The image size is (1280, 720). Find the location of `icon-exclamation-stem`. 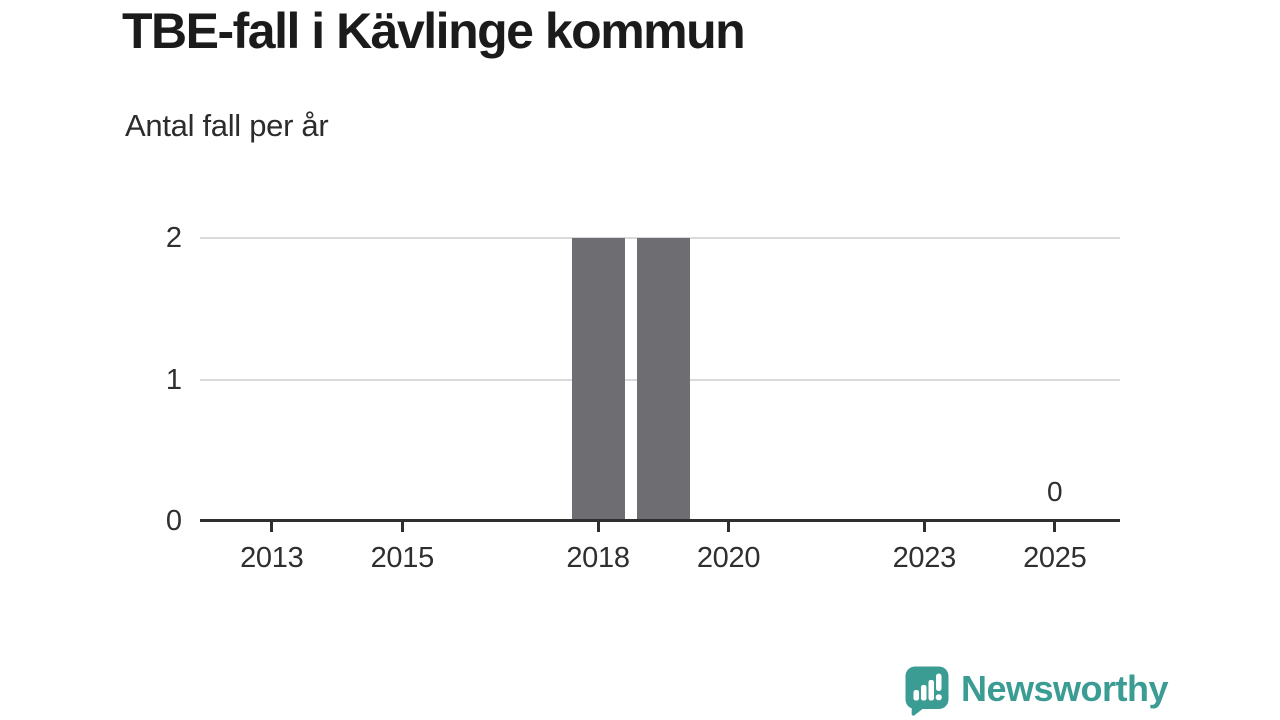

icon-exclamation-stem is located at coordinates (939, 682).